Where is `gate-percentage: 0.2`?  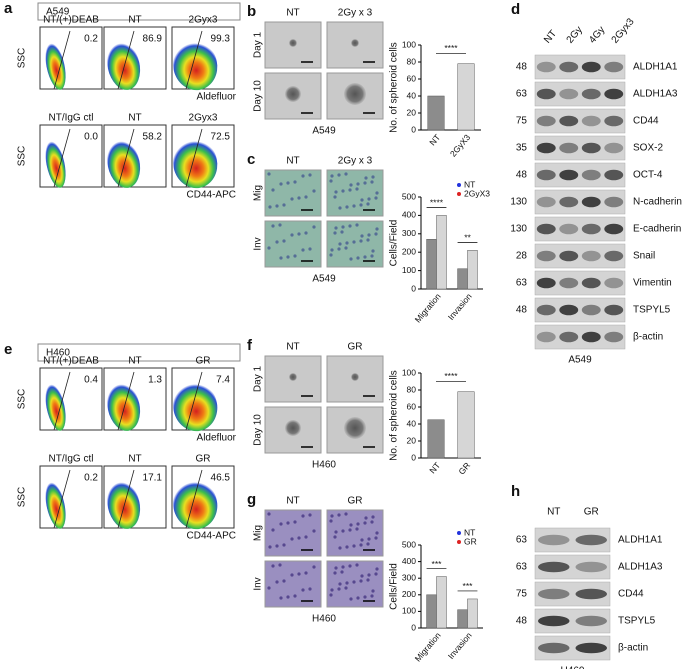 gate-percentage: 0.2 is located at coordinates (91, 39).